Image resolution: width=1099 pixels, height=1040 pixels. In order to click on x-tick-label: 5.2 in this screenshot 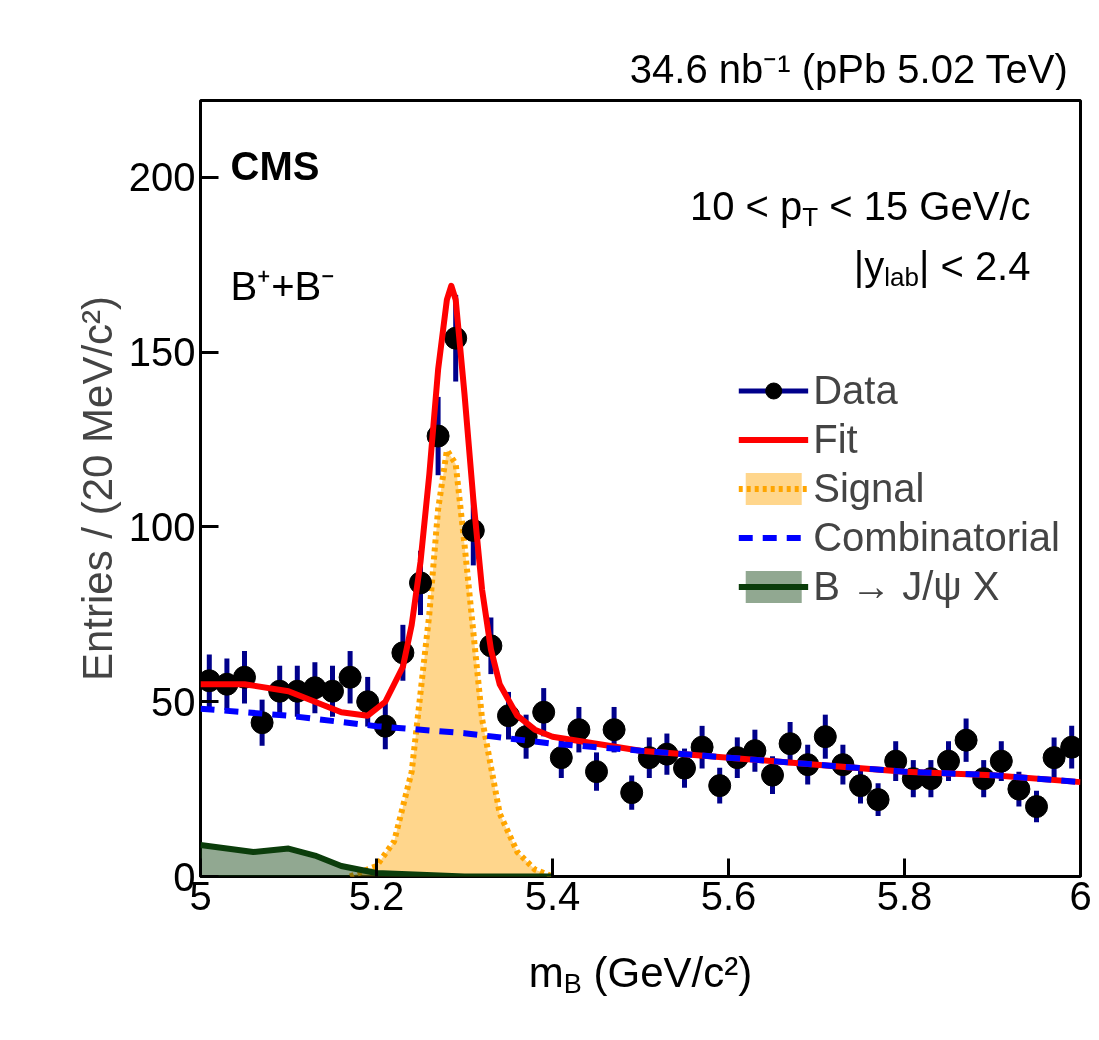, I will do `click(376, 895)`.